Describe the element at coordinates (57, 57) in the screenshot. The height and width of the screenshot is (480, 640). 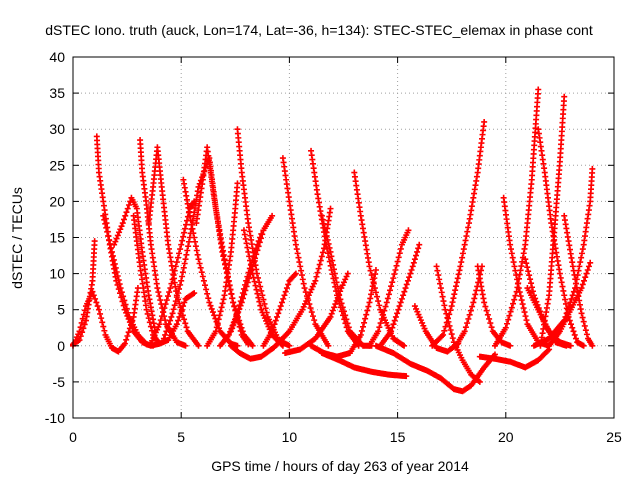
I see `y-tick-label: 40` at that location.